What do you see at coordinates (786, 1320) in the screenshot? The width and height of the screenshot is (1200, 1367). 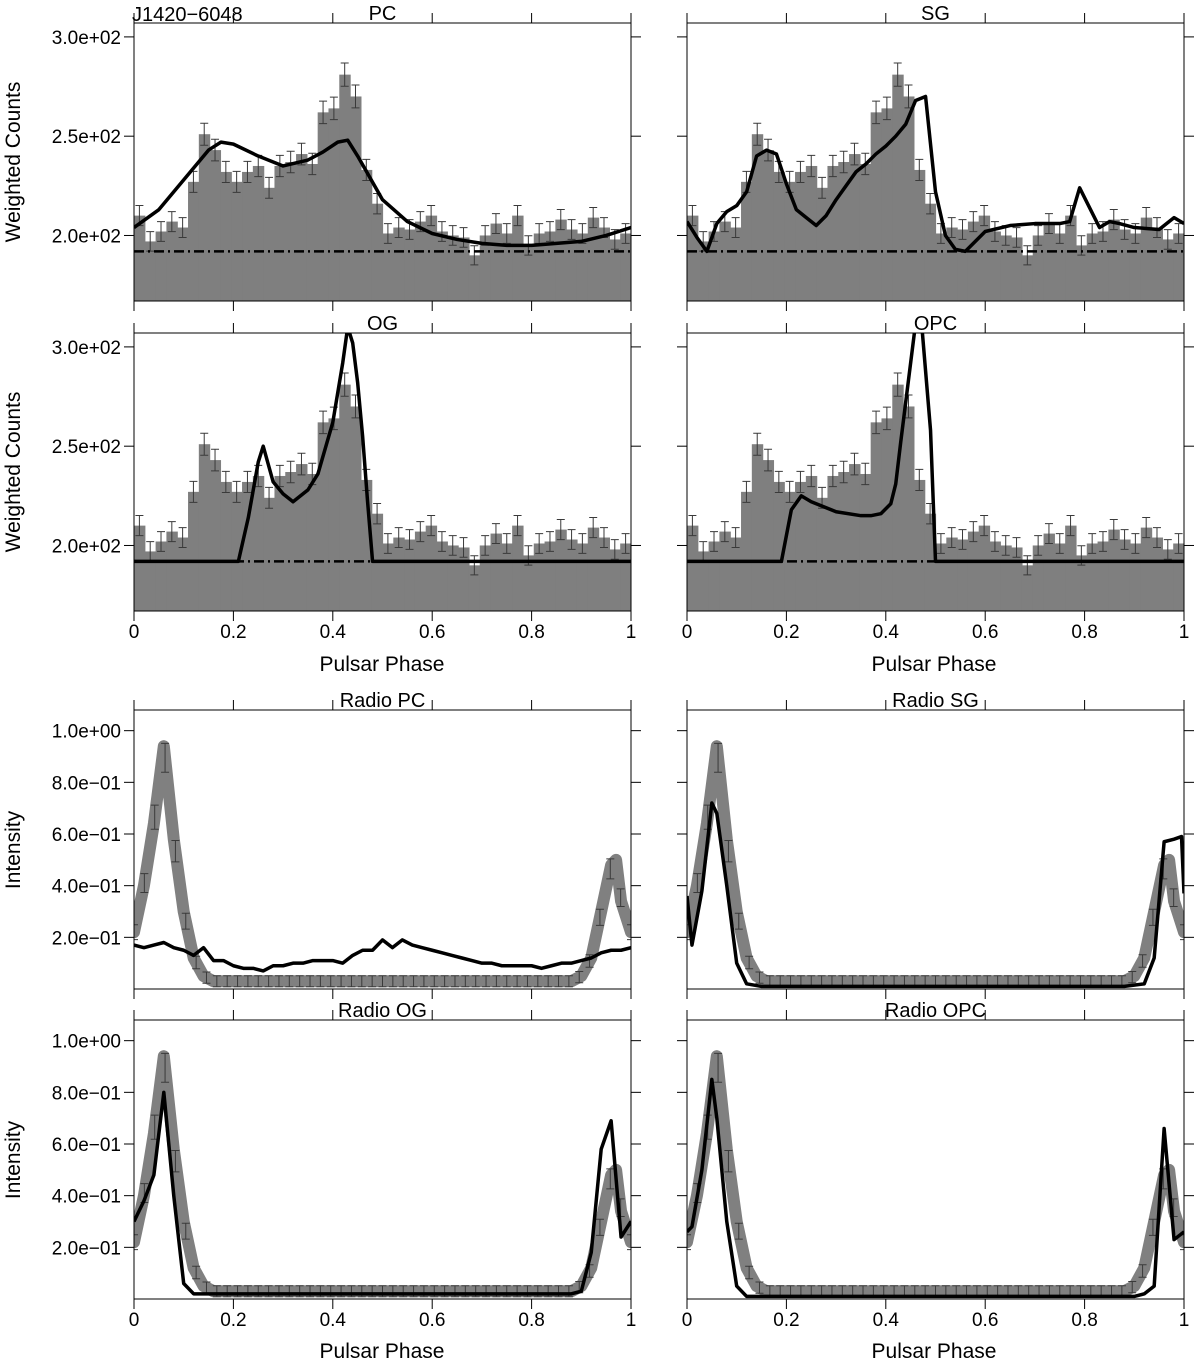 I see `radio-opc-xtick-label: 0.2` at bounding box center [786, 1320].